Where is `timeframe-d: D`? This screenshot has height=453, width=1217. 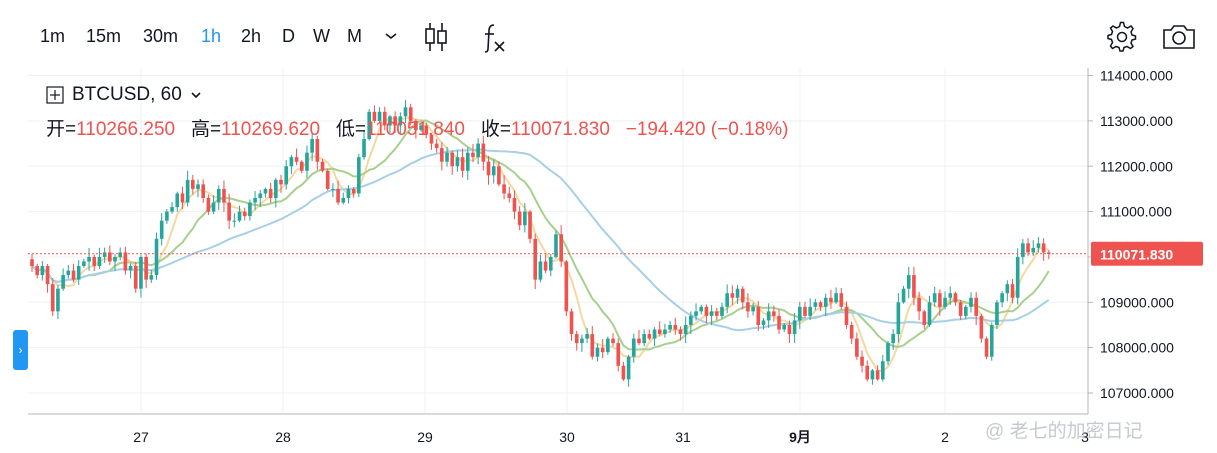 timeframe-d: D is located at coordinates (288, 36).